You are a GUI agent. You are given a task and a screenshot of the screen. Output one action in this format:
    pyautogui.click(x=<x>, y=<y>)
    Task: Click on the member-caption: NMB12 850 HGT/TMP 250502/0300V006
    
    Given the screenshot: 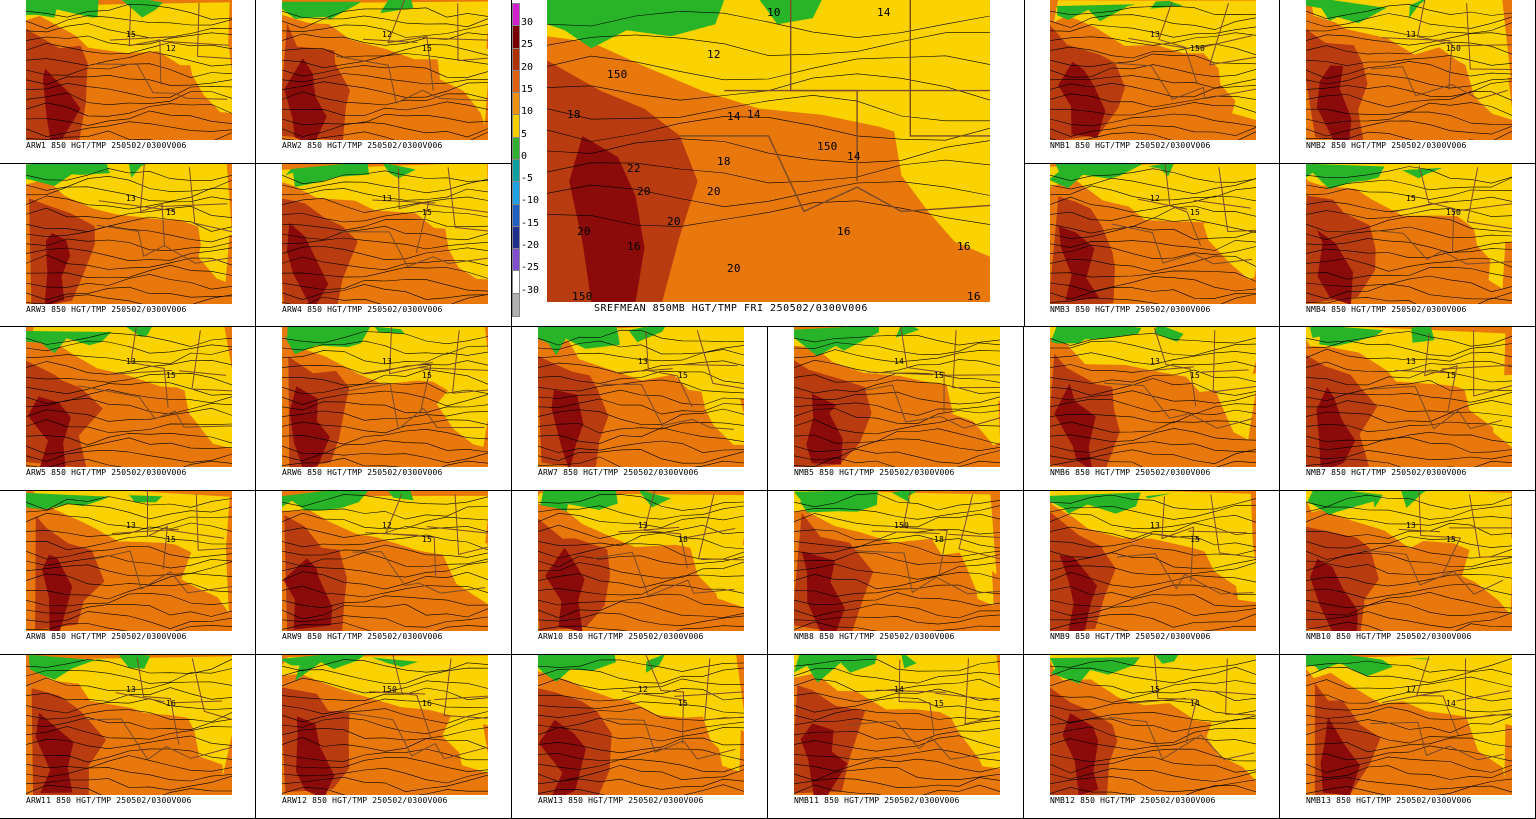 What is the action you would take?
    pyautogui.click(x=1133, y=800)
    